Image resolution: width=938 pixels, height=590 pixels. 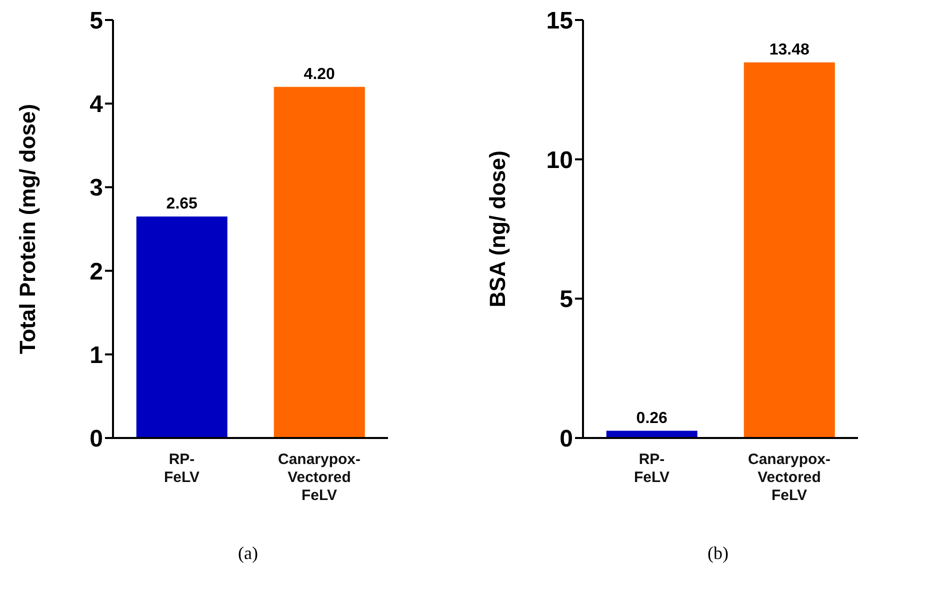 What do you see at coordinates (96, 355) in the screenshot?
I see `y-tick-label: 1` at bounding box center [96, 355].